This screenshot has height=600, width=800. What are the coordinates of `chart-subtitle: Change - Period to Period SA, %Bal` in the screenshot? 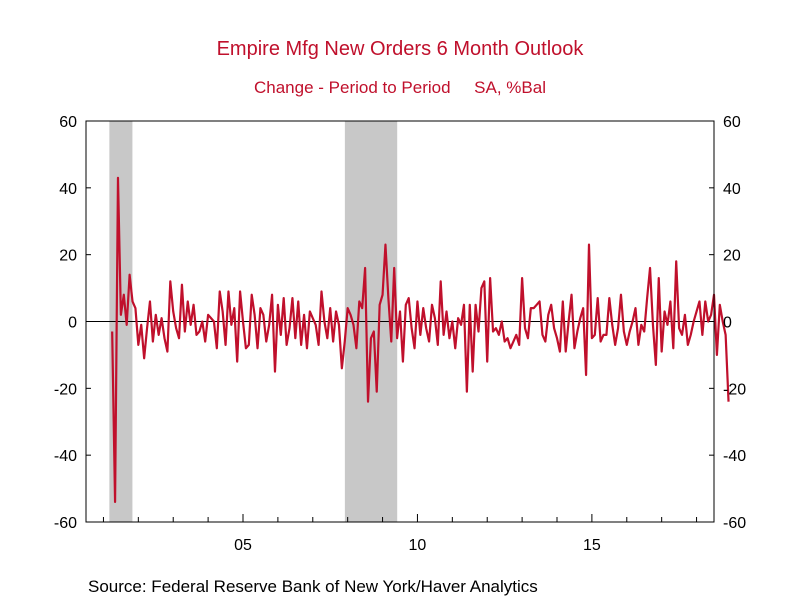 It's located at (400, 87).